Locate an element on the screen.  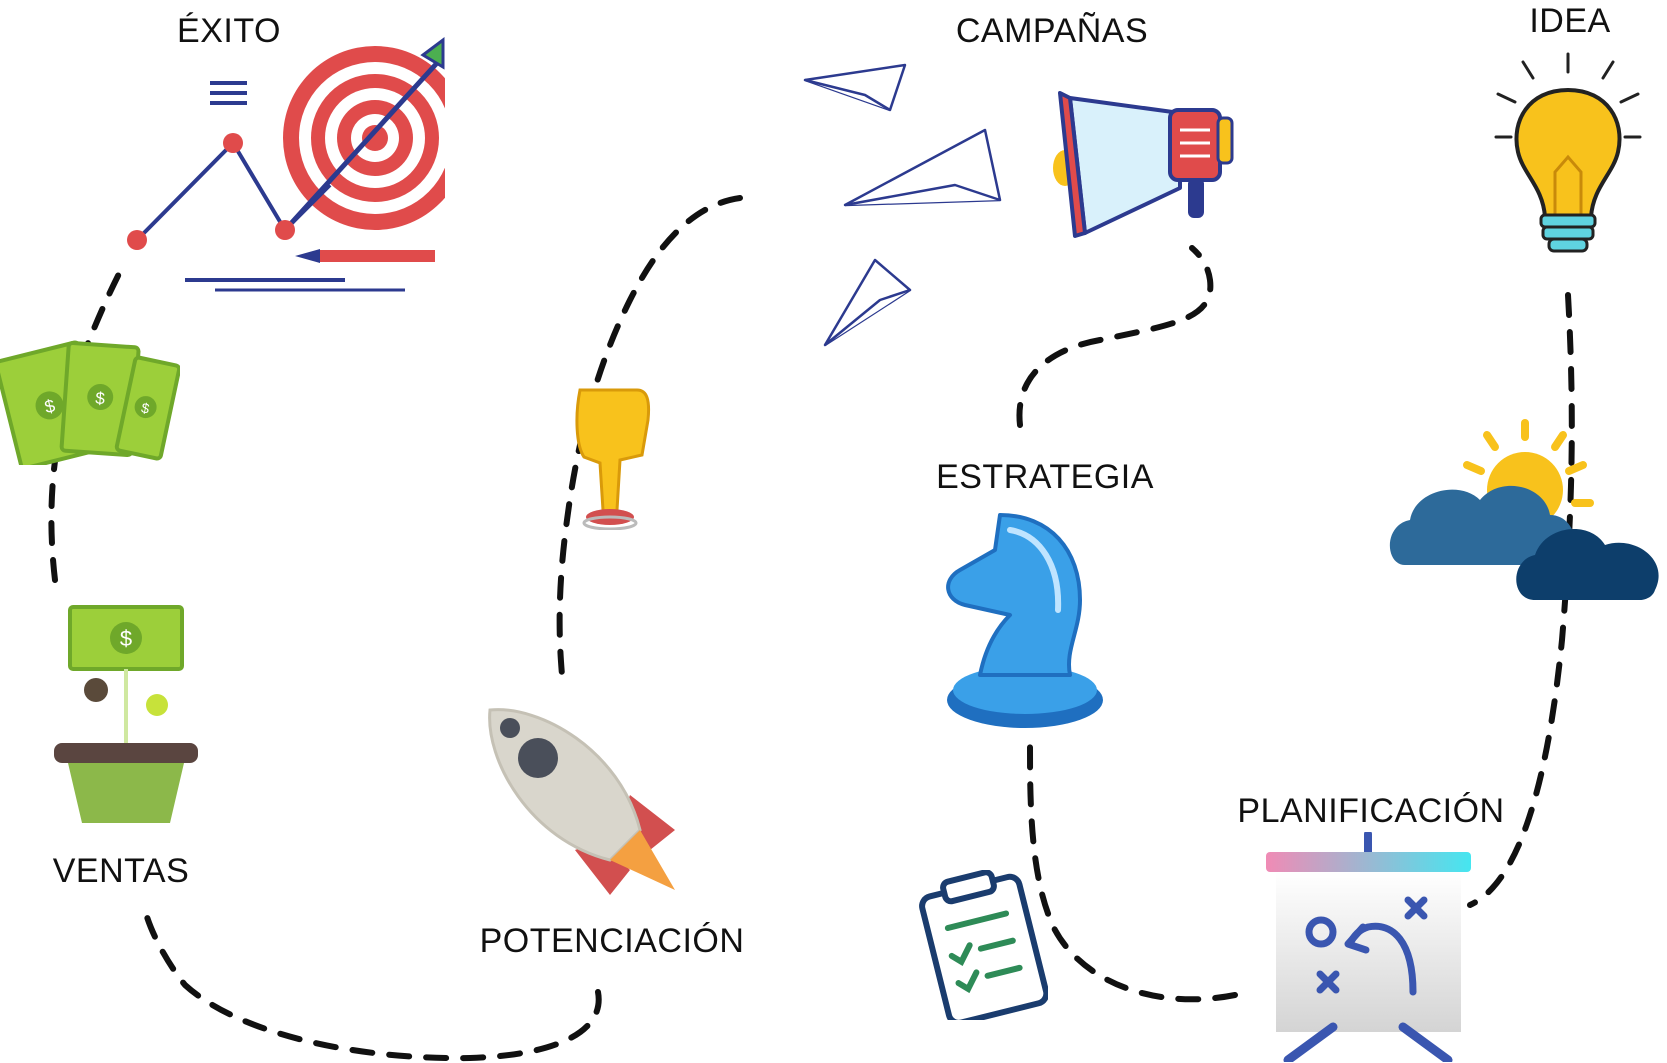
step-label-estrategia: ESTRATEGIA is located at coordinates (1045, 477).